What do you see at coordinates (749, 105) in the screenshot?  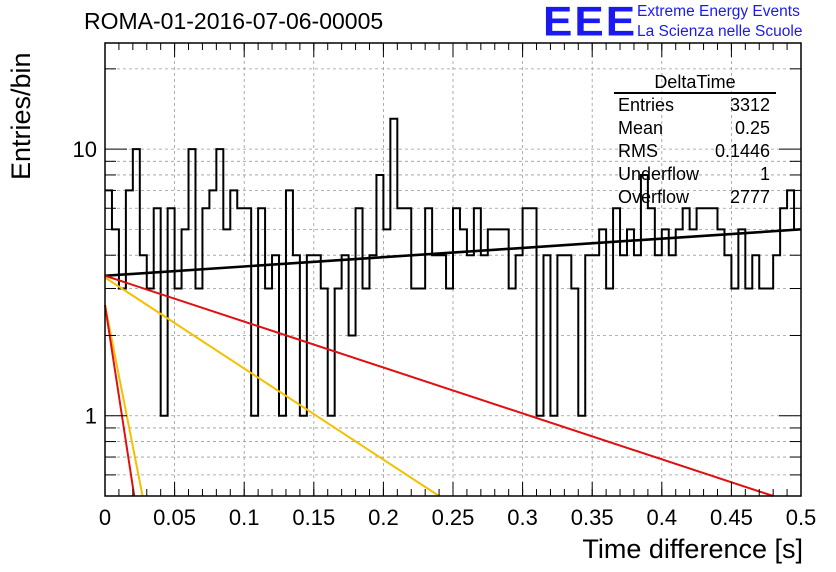 I see `stats-value: 3312` at bounding box center [749, 105].